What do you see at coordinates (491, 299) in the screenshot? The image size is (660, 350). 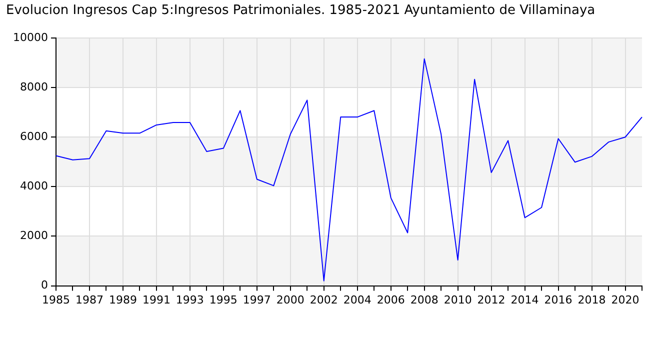 I see `x-tick-label: 2012` at bounding box center [491, 299].